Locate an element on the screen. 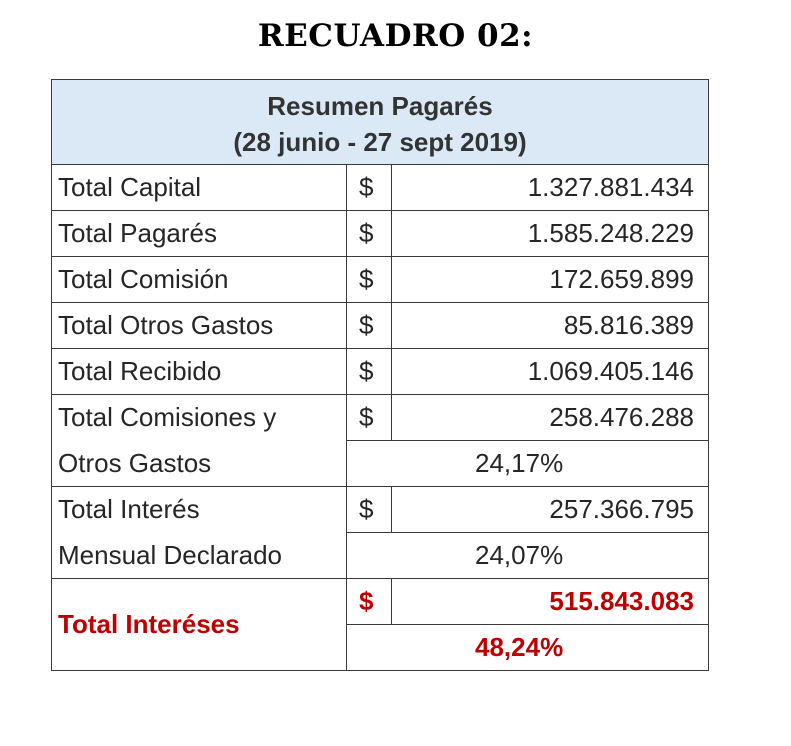 The image size is (791, 746). total-intereses-percent: 48,24% is located at coordinates (527, 647).